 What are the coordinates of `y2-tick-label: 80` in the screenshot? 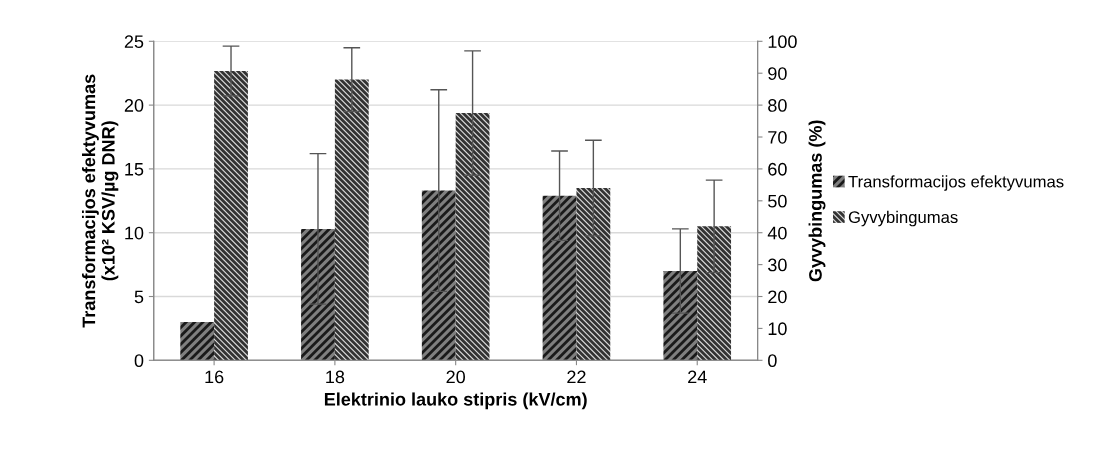 It's located at (777, 105).